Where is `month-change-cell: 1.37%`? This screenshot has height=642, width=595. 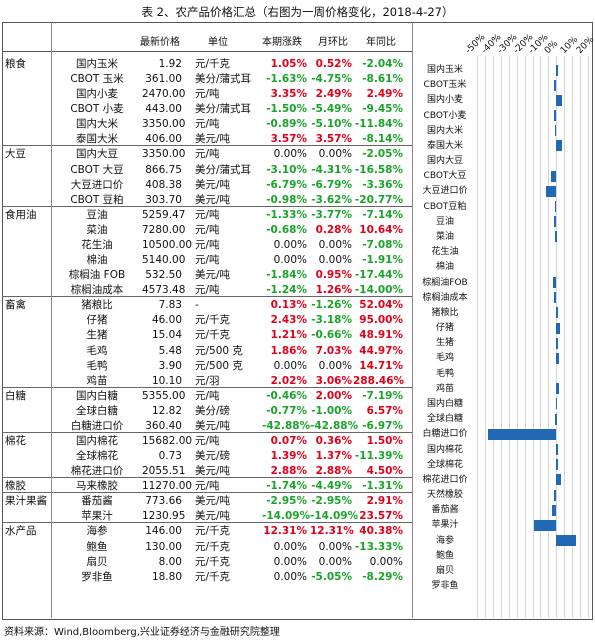 month-change-cell: 1.37% is located at coordinates (333, 456).